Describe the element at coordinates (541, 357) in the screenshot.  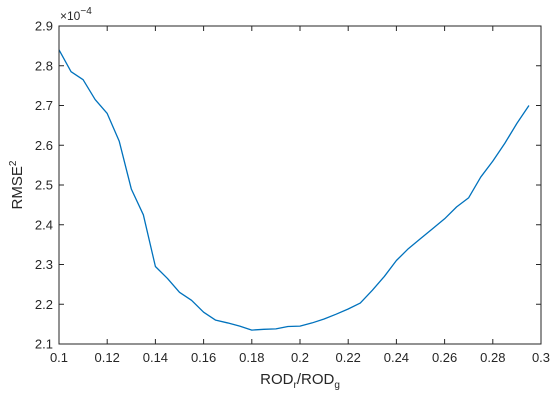
I see `x-tick-label: 0.3` at that location.